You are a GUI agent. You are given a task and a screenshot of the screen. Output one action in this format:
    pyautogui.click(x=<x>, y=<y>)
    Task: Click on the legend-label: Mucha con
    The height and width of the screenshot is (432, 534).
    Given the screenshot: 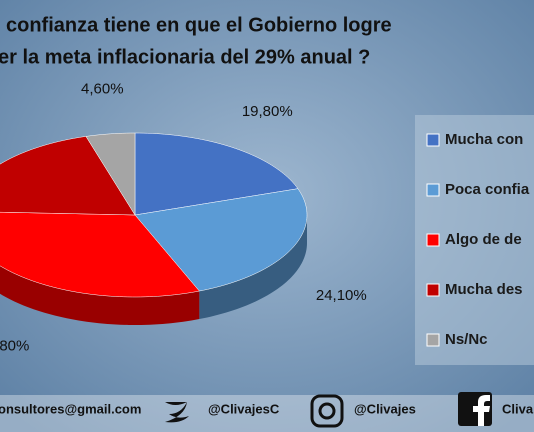 What is the action you would take?
    pyautogui.click(x=484, y=139)
    